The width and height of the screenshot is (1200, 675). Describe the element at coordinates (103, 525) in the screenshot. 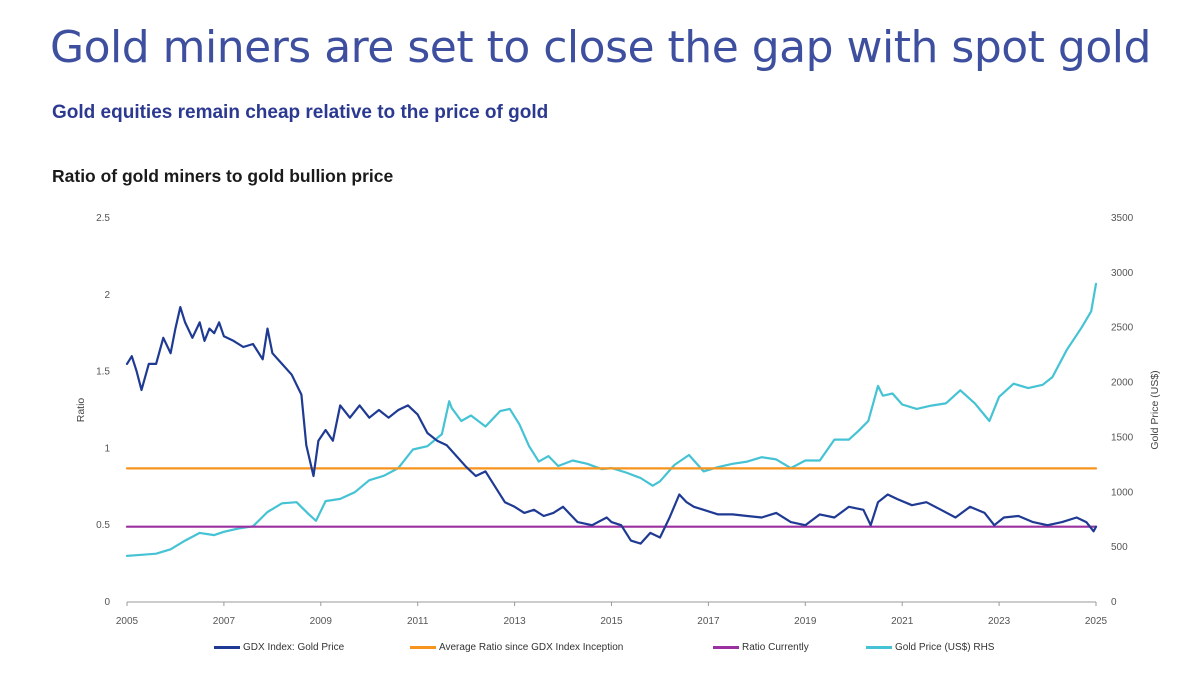

I see `y-tick-label: 0.5` at that location.